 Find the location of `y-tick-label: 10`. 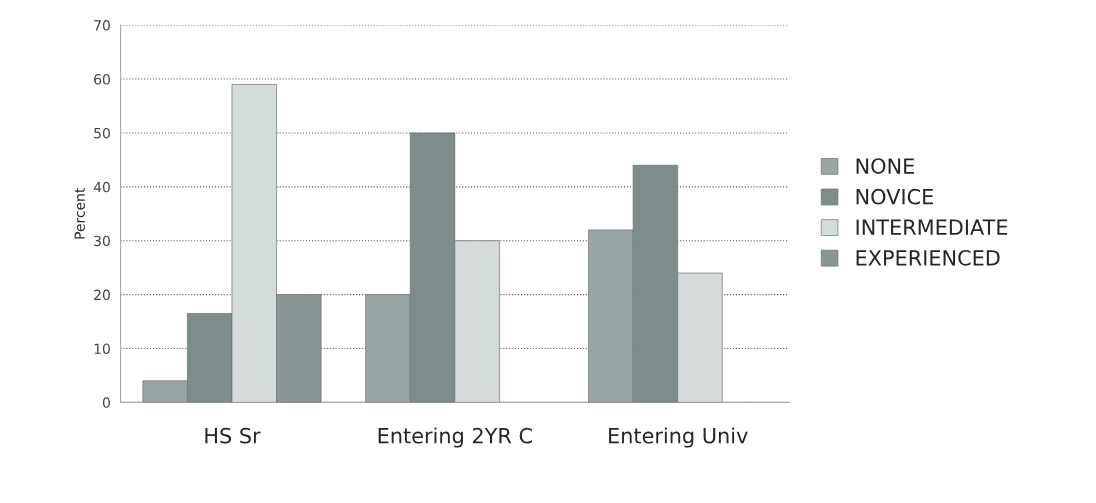

y-tick-label: 10 is located at coordinates (102, 348).